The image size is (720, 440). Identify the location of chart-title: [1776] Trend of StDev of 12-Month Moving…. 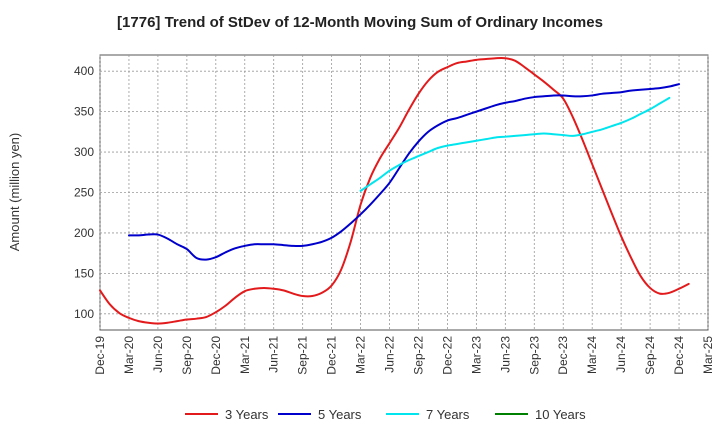
(360, 22).